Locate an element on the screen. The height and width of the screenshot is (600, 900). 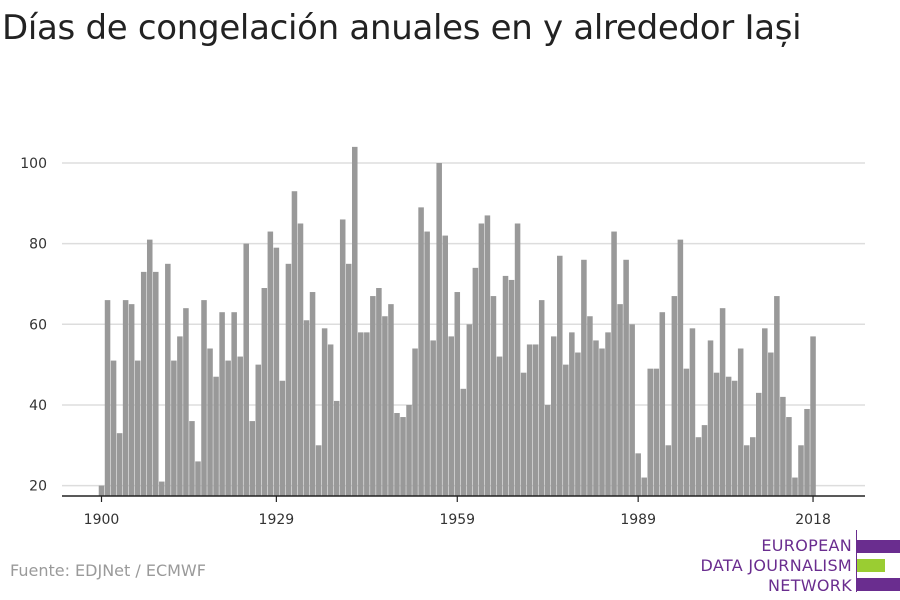
bar-1915 is located at coordinates (192, 458).